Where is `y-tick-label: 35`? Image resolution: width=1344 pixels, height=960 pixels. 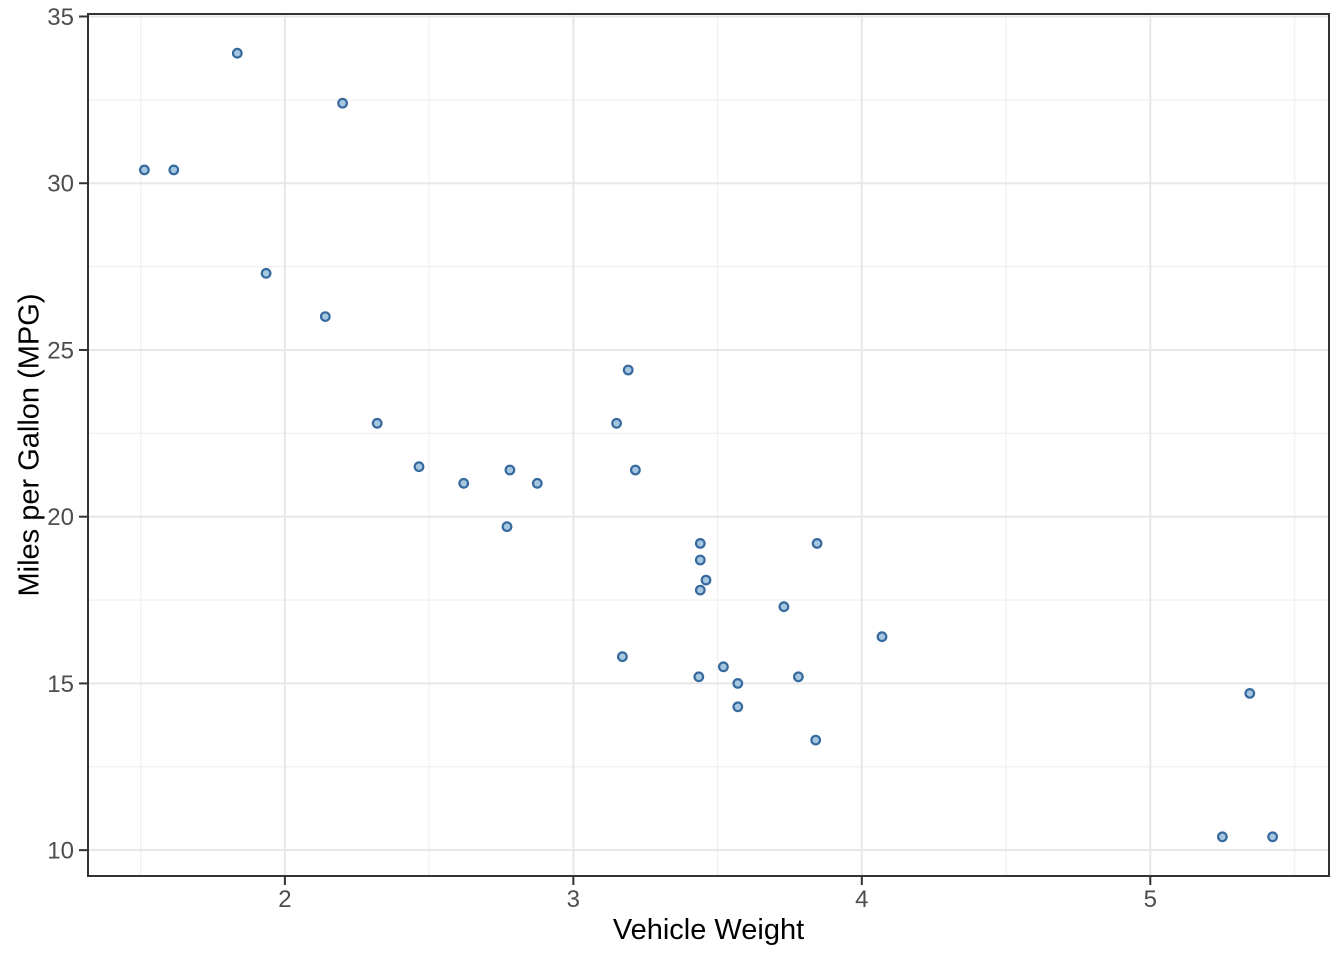 y-tick-label: 35 is located at coordinates (60, 17).